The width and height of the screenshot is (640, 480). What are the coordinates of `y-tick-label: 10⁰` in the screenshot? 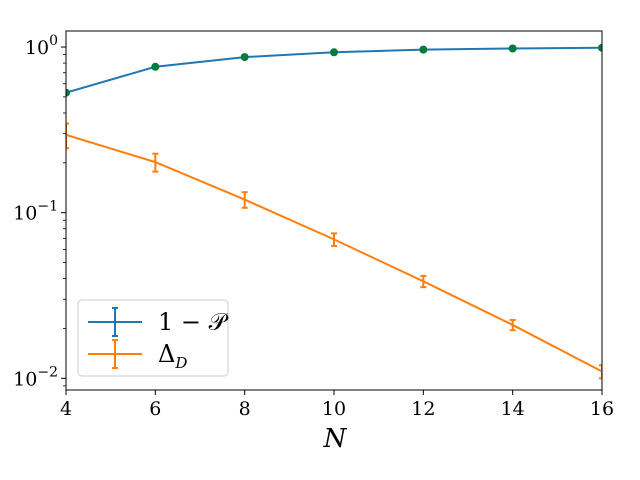 It's located at (41, 46).